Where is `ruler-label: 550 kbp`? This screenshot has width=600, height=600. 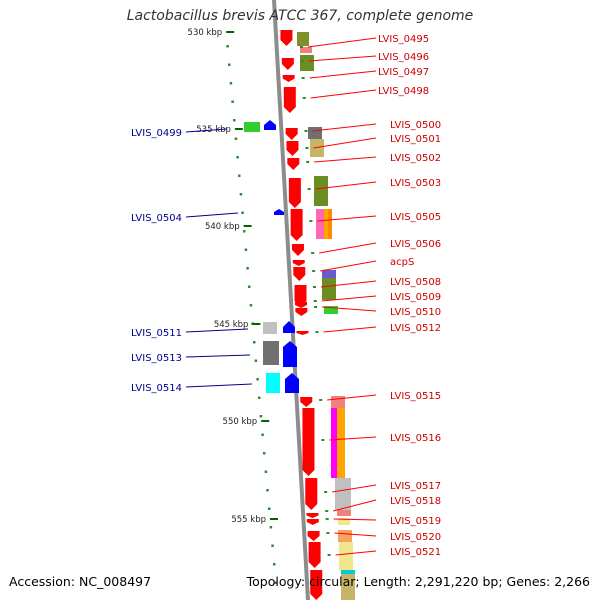
ruler-label: 550 kbp is located at coordinates (240, 422).